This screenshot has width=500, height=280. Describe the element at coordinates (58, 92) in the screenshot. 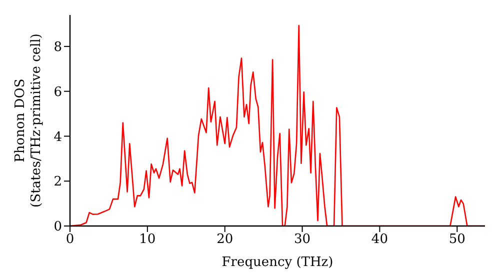

I see `y-tick-label: 6` at that location.